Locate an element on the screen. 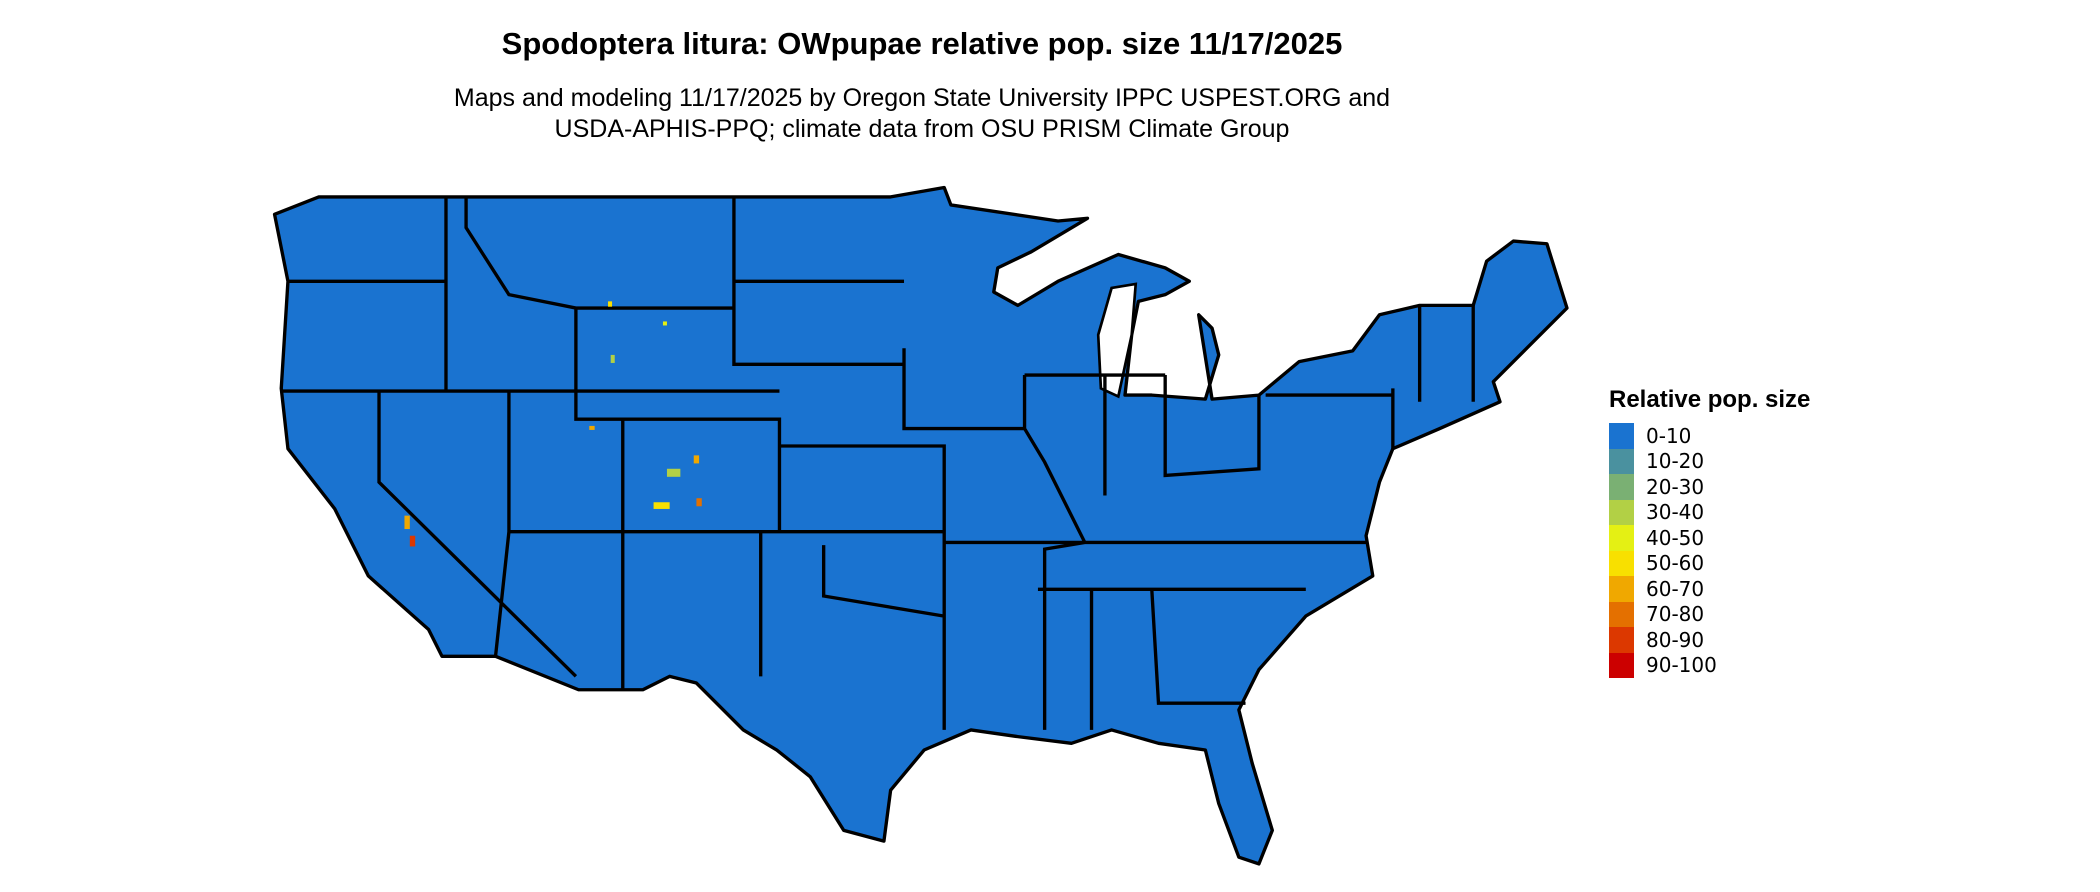 This screenshot has height=892, width=2100. legend-item: 60-70 is located at coordinates (1709, 589).